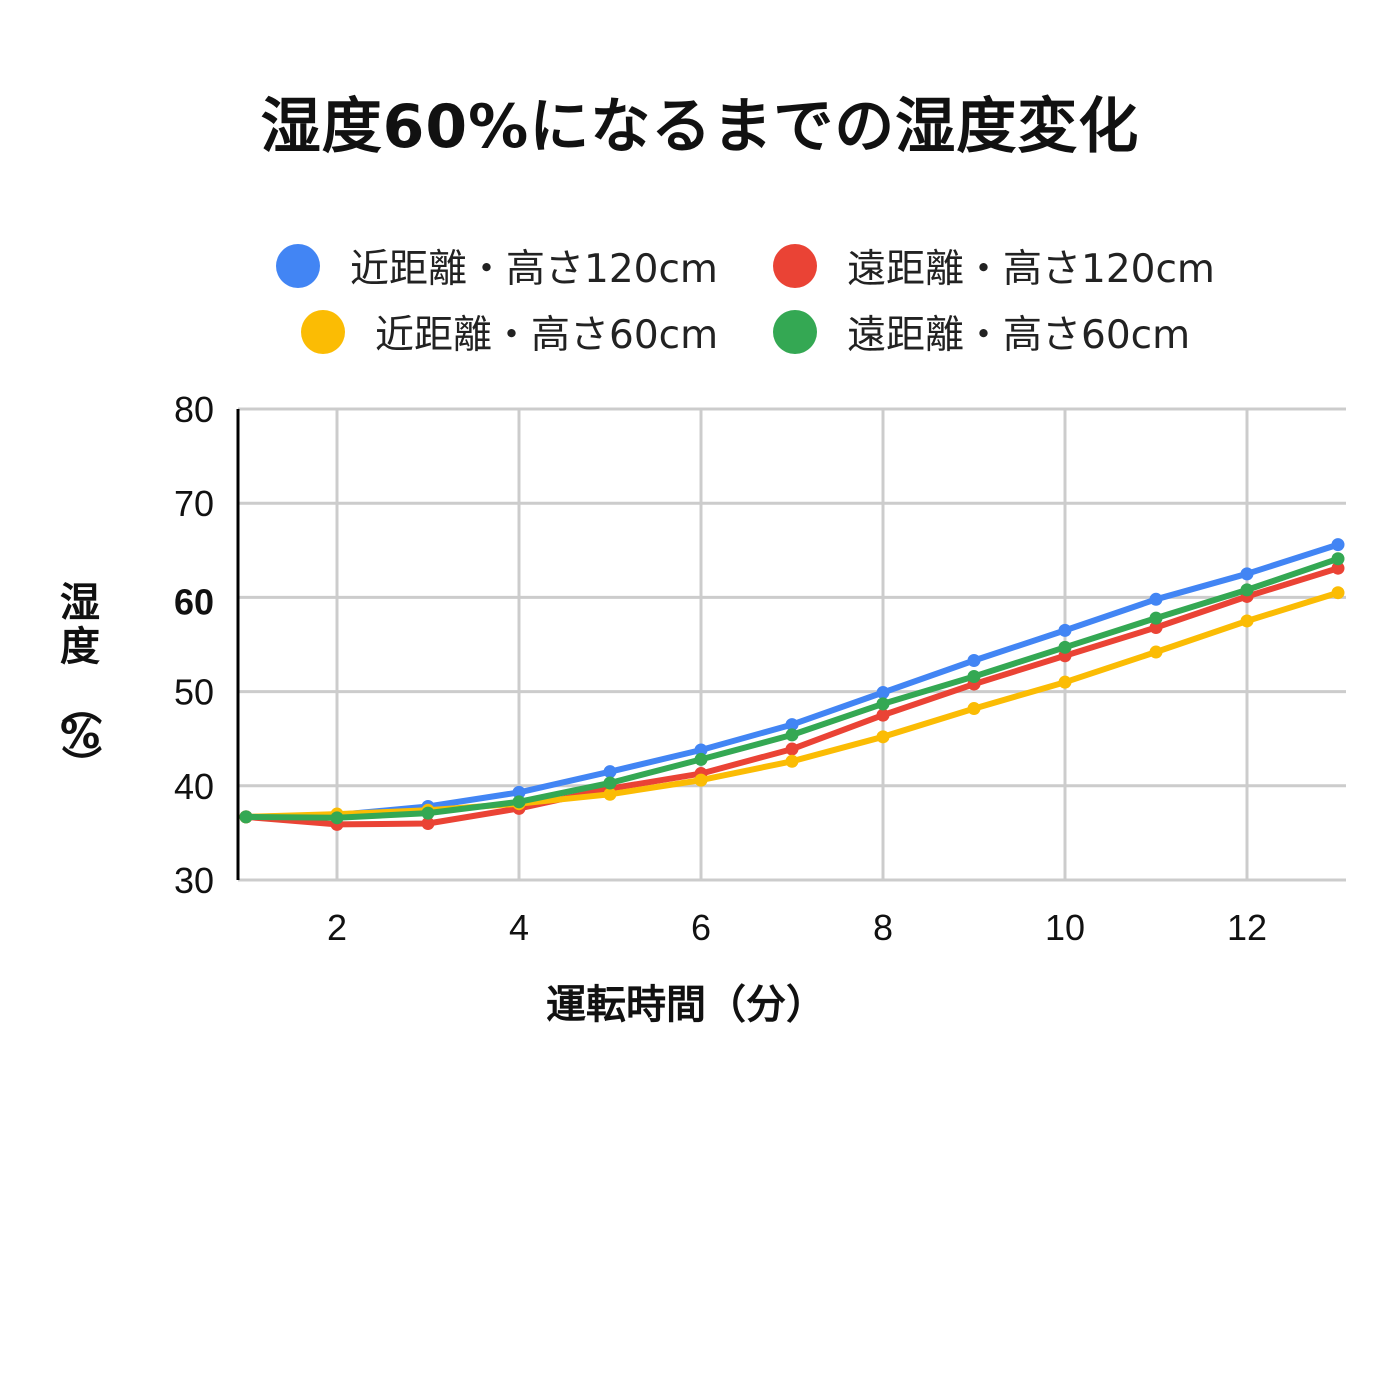 The width and height of the screenshot is (1400, 1400). I want to click on y-tick-label-70: 70, so click(194, 503).